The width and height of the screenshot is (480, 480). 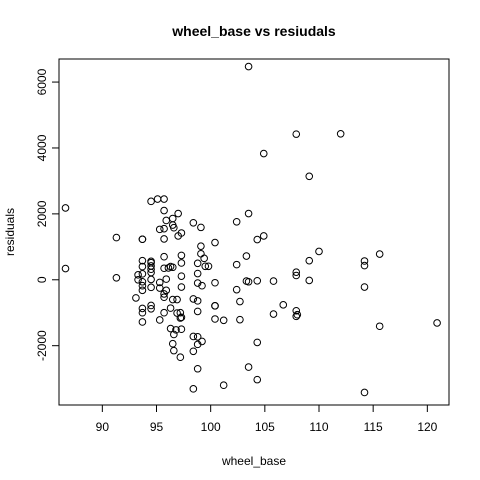 I want to click on y-tick-label: 2000, so click(x=42, y=213).